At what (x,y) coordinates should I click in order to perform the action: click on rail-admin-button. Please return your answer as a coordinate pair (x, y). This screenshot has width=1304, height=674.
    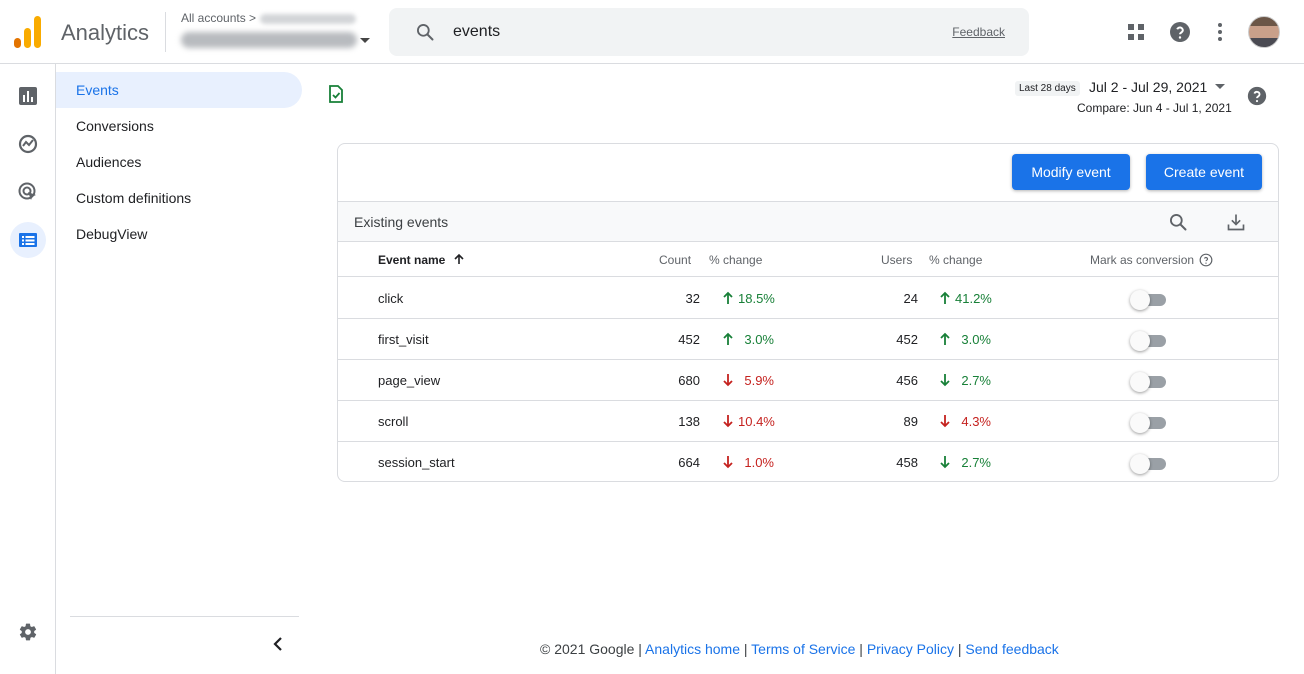
    Looking at the image, I should click on (28, 632).